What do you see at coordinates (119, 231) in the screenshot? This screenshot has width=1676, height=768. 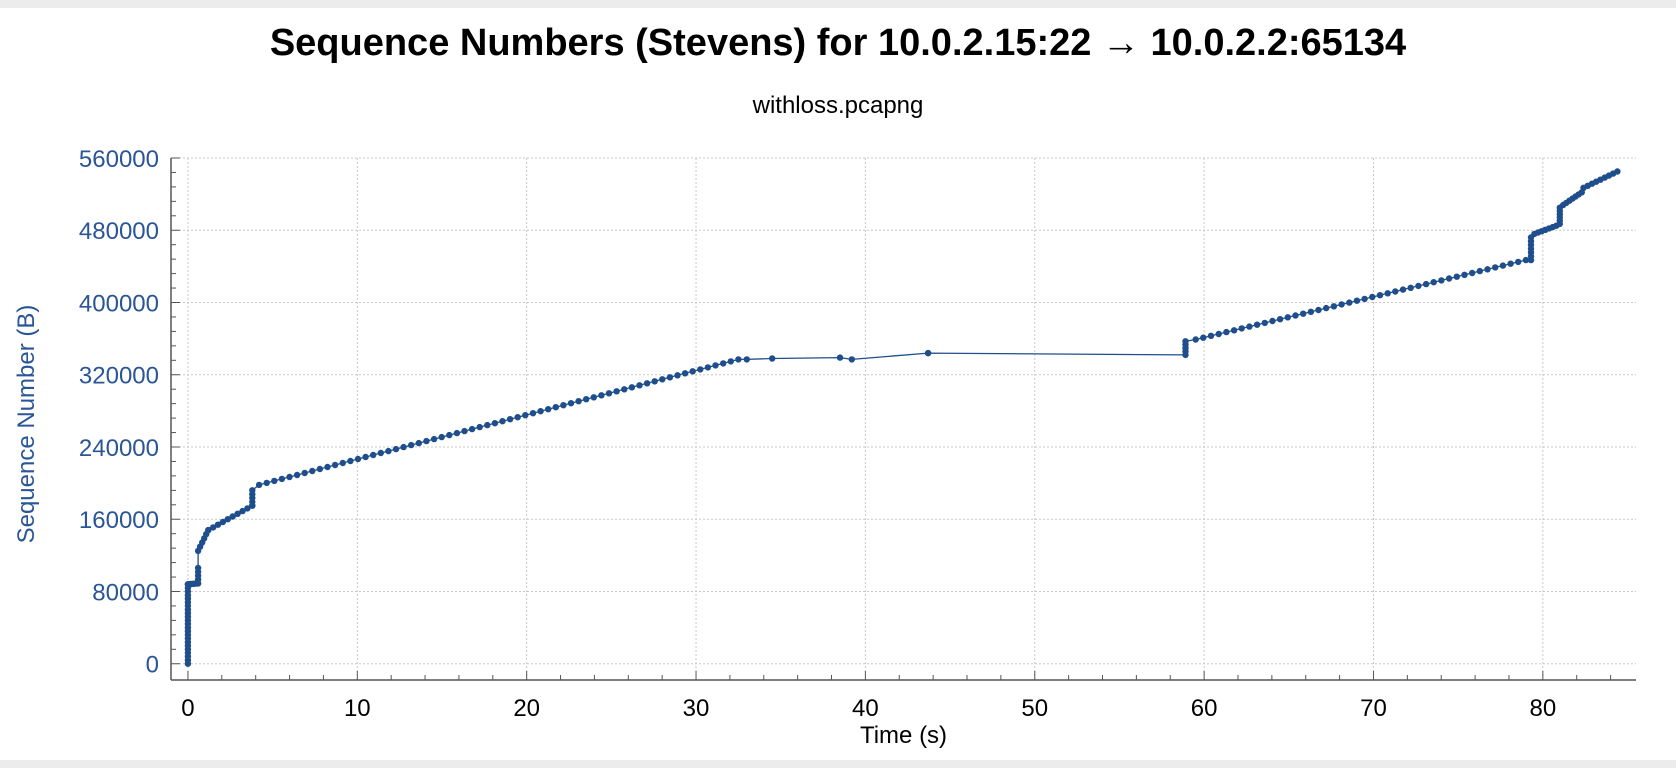 I see `y-tick-label: 480000` at bounding box center [119, 231].